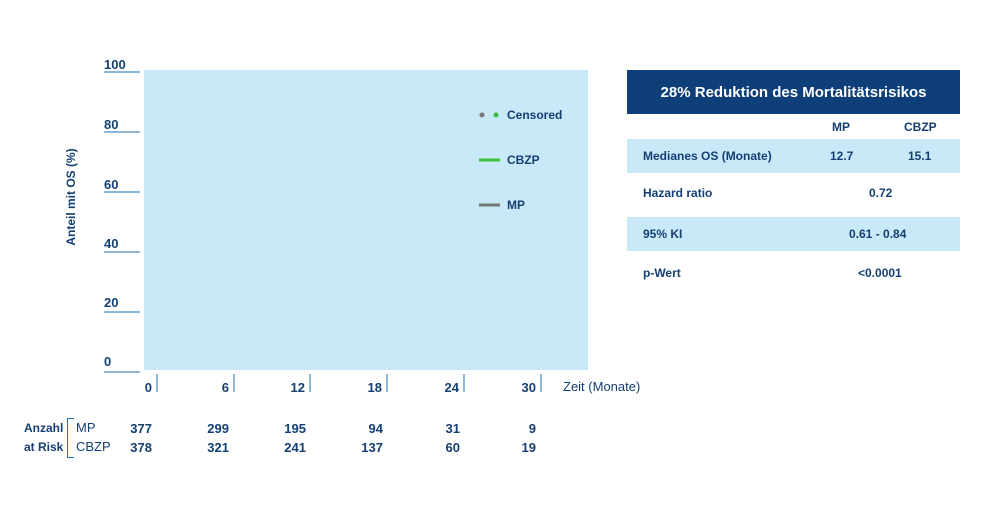 This screenshot has width=984, height=530. Describe the element at coordinates (115, 64) in the screenshot. I see `y-tick-label: 100` at that location.